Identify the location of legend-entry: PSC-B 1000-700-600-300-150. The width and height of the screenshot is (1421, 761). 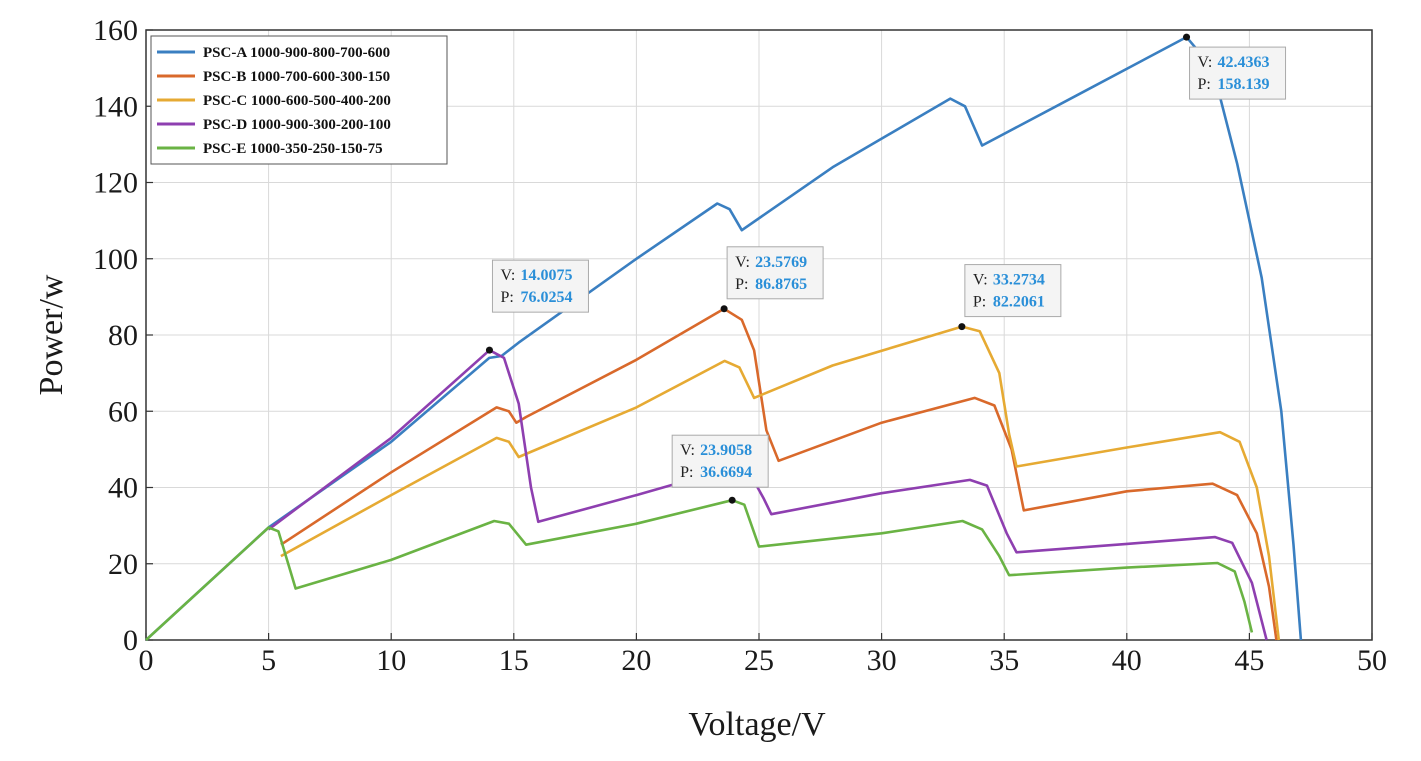
(296, 77).